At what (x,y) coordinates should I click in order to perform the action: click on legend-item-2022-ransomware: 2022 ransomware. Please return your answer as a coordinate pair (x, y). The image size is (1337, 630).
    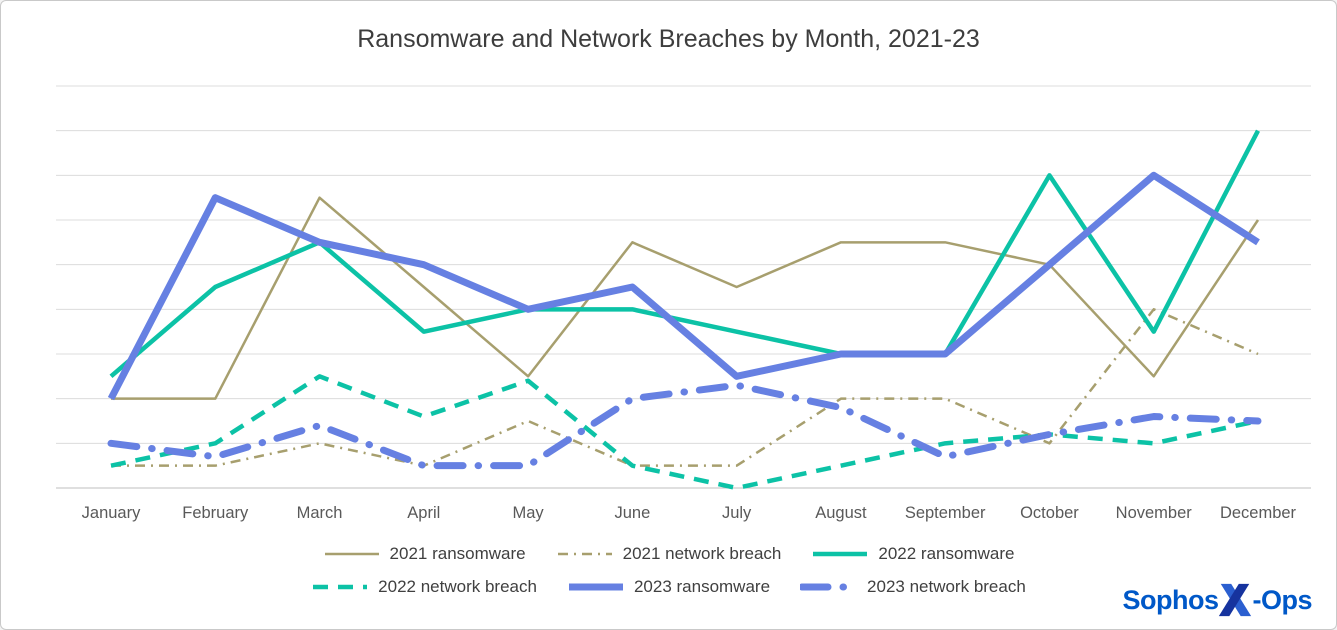
    Looking at the image, I should click on (912, 554).